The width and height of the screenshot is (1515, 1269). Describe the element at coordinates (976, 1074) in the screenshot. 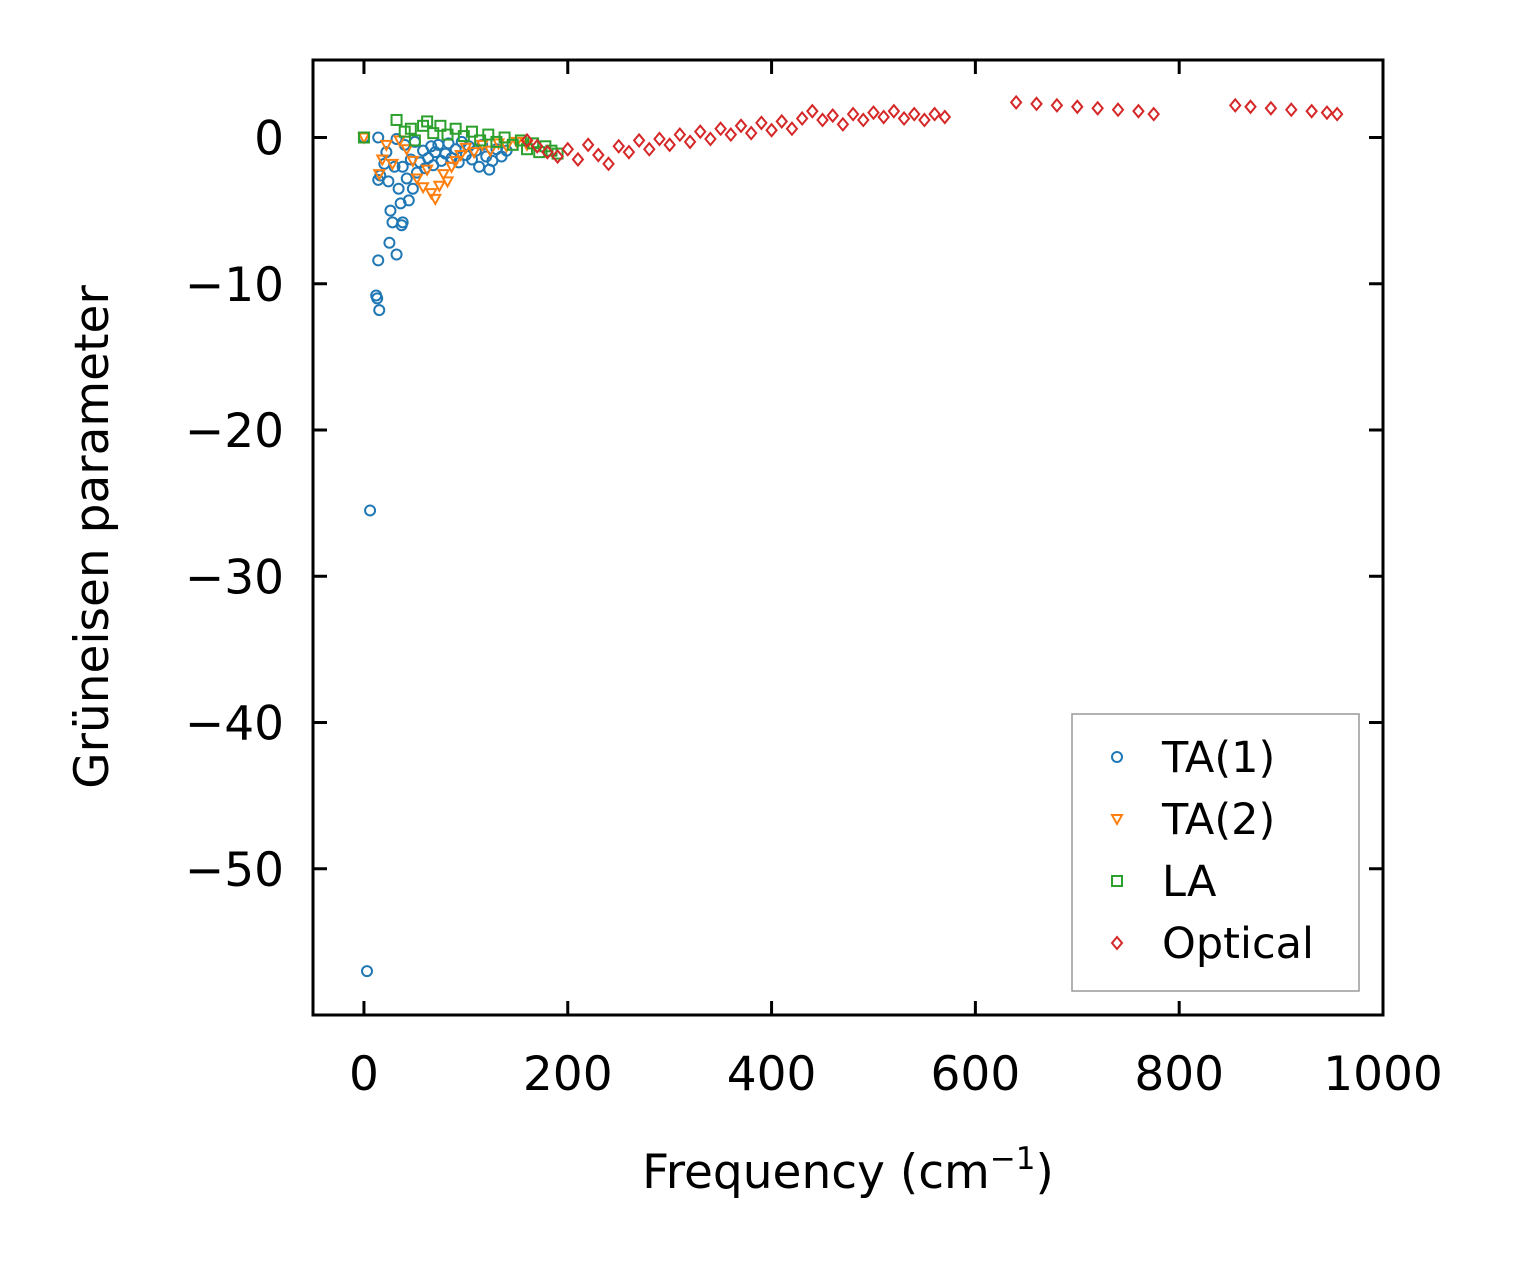

I see `x-tick-label: 600` at that location.